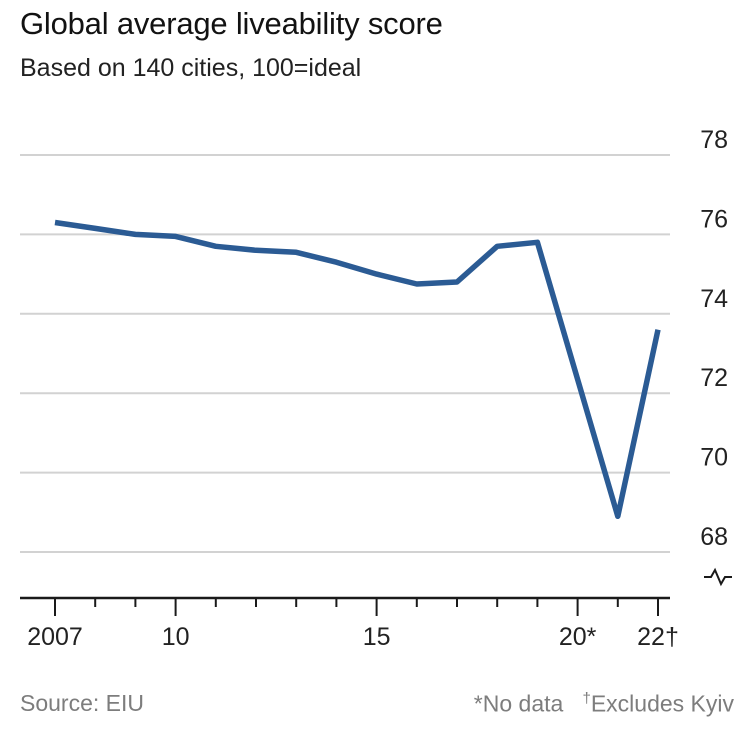 Image resolution: width=754 pixels, height=731 pixels. Describe the element at coordinates (662, 703) in the screenshot. I see `footnote-excludes-kyiv: Excludes Kyiv` at that location.